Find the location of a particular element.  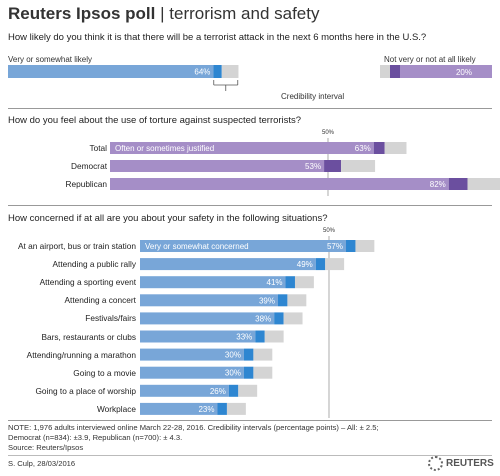

credit: S. Culp, 28/03/2016 is located at coordinates (42, 463).